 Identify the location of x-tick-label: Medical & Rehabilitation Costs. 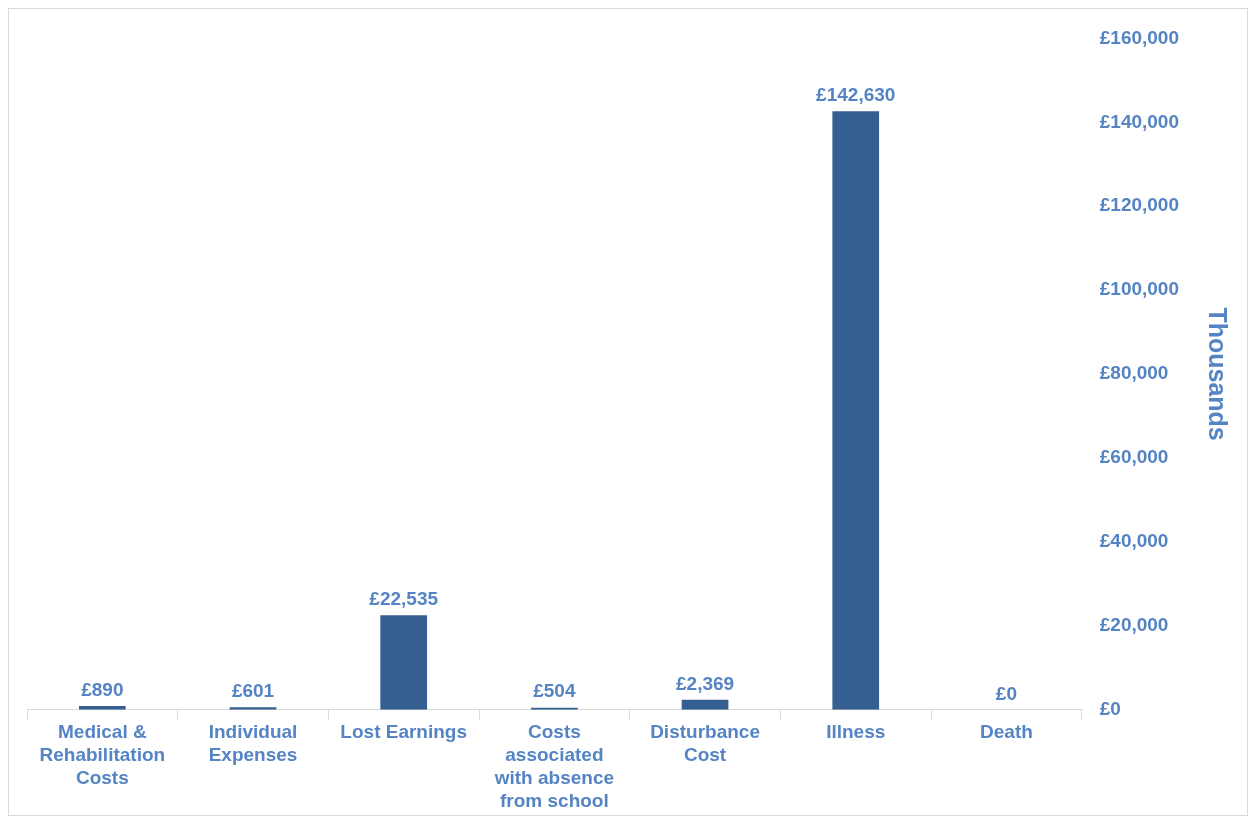
(102, 755).